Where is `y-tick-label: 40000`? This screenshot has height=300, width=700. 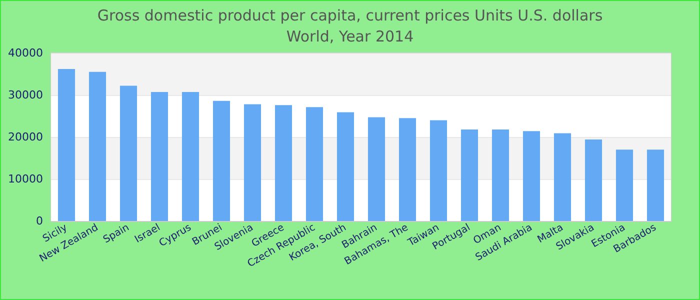
y-tick-label: 40000 is located at coordinates (25, 53).